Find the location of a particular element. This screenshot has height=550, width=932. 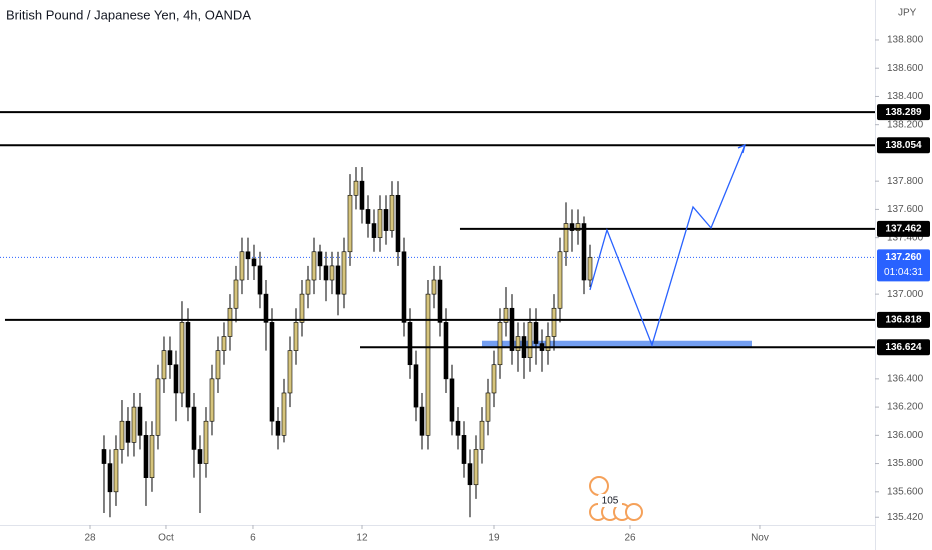

y-tick-label: 136.000 is located at coordinates (905, 435).